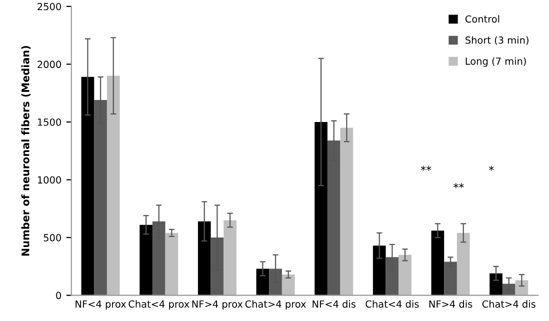  Describe the element at coordinates (491, 168) in the screenshot. I see `annotation: *` at that location.